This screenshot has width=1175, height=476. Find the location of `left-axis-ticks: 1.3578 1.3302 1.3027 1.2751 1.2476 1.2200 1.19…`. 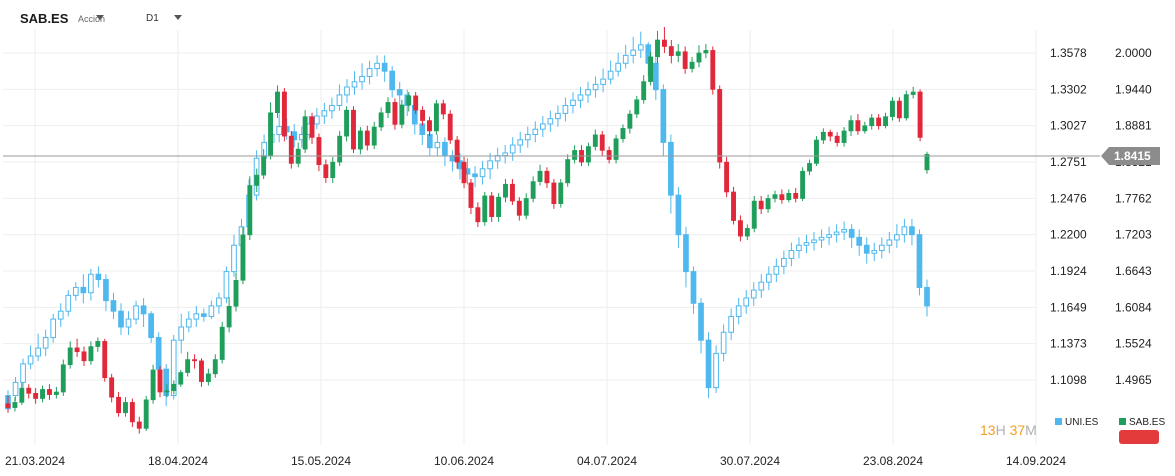

left-axis-ticks: 1.3578 1.3302 1.3027 1.2751 1.2476 1.2200 1.19… is located at coordinates (1068, 216).